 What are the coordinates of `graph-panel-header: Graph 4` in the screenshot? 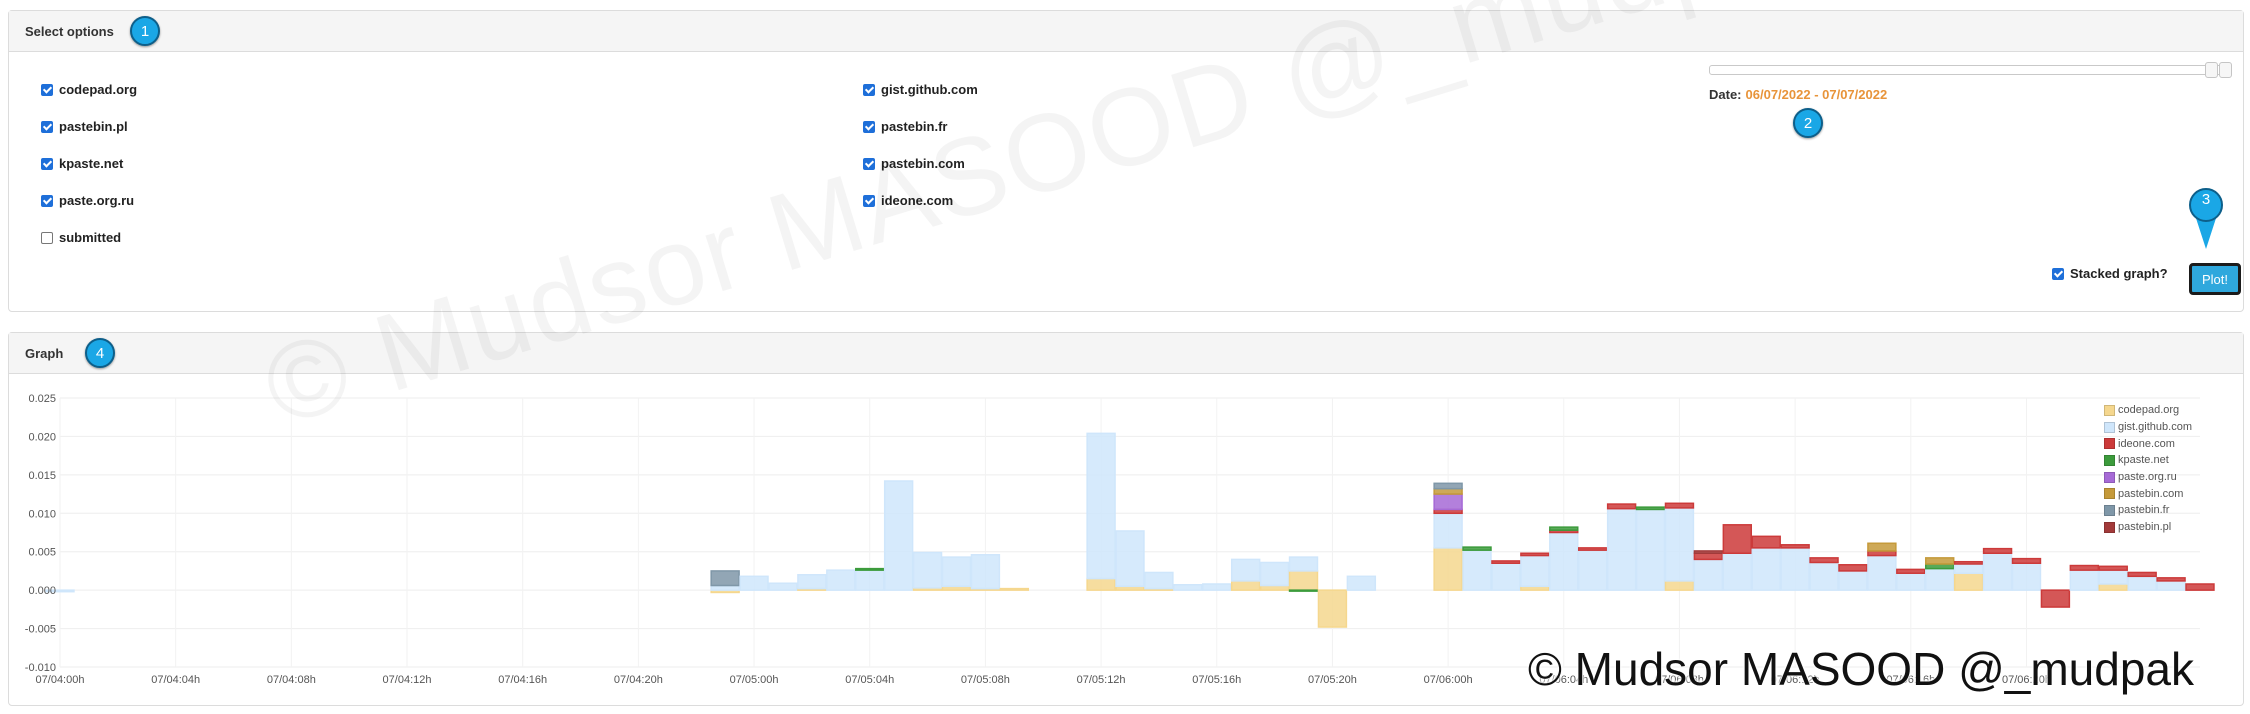 It's located at (1126, 353).